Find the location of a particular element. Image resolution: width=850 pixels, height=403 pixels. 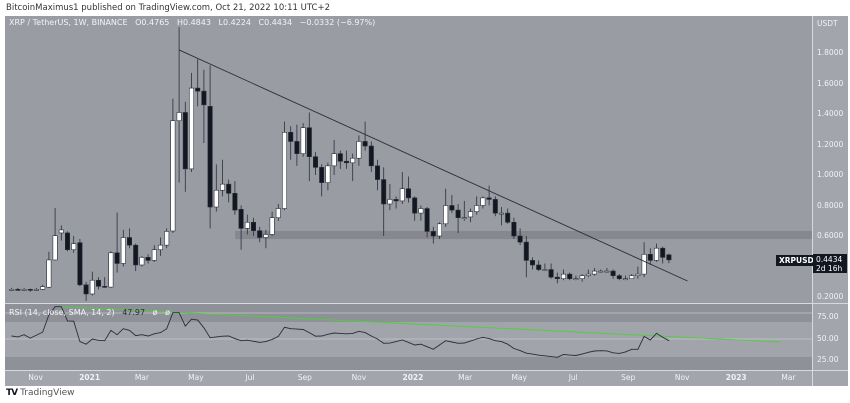

price-tick: 1.0000 is located at coordinates (830, 174).